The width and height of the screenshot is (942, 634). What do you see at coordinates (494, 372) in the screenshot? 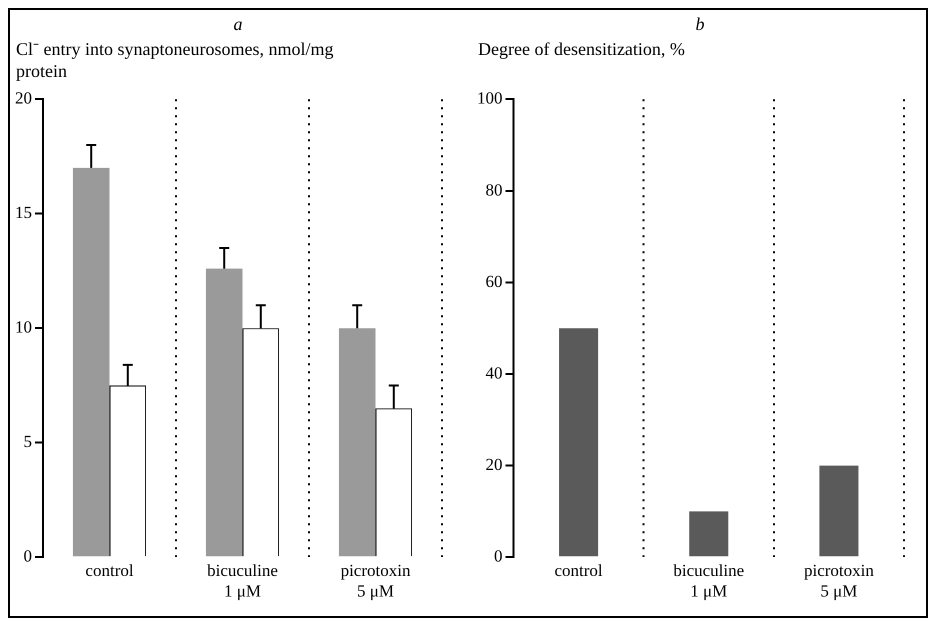
I see `y-tick-label: 40` at bounding box center [494, 372].